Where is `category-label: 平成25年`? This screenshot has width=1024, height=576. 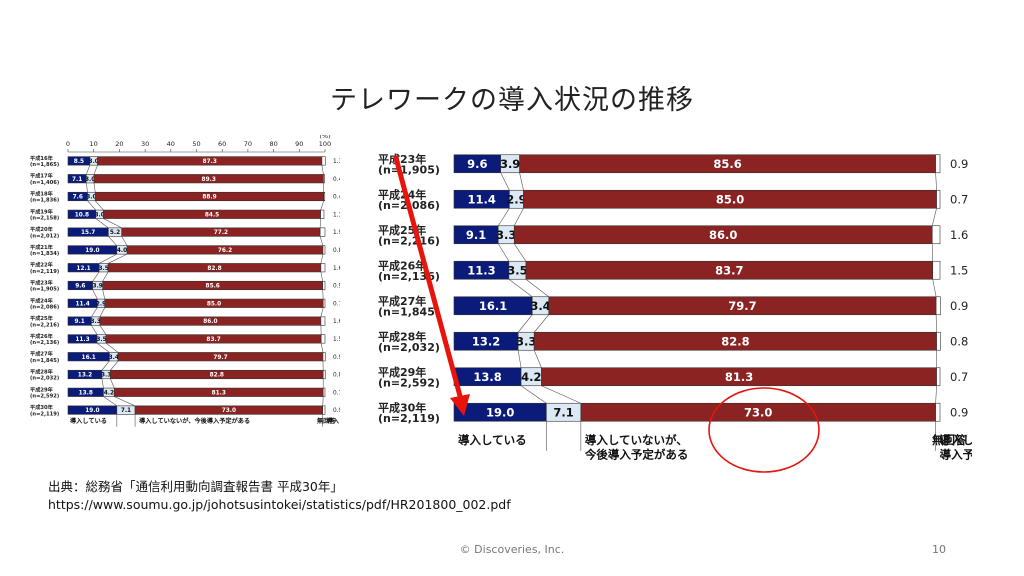 category-label: 平成25年 is located at coordinates (42, 318).